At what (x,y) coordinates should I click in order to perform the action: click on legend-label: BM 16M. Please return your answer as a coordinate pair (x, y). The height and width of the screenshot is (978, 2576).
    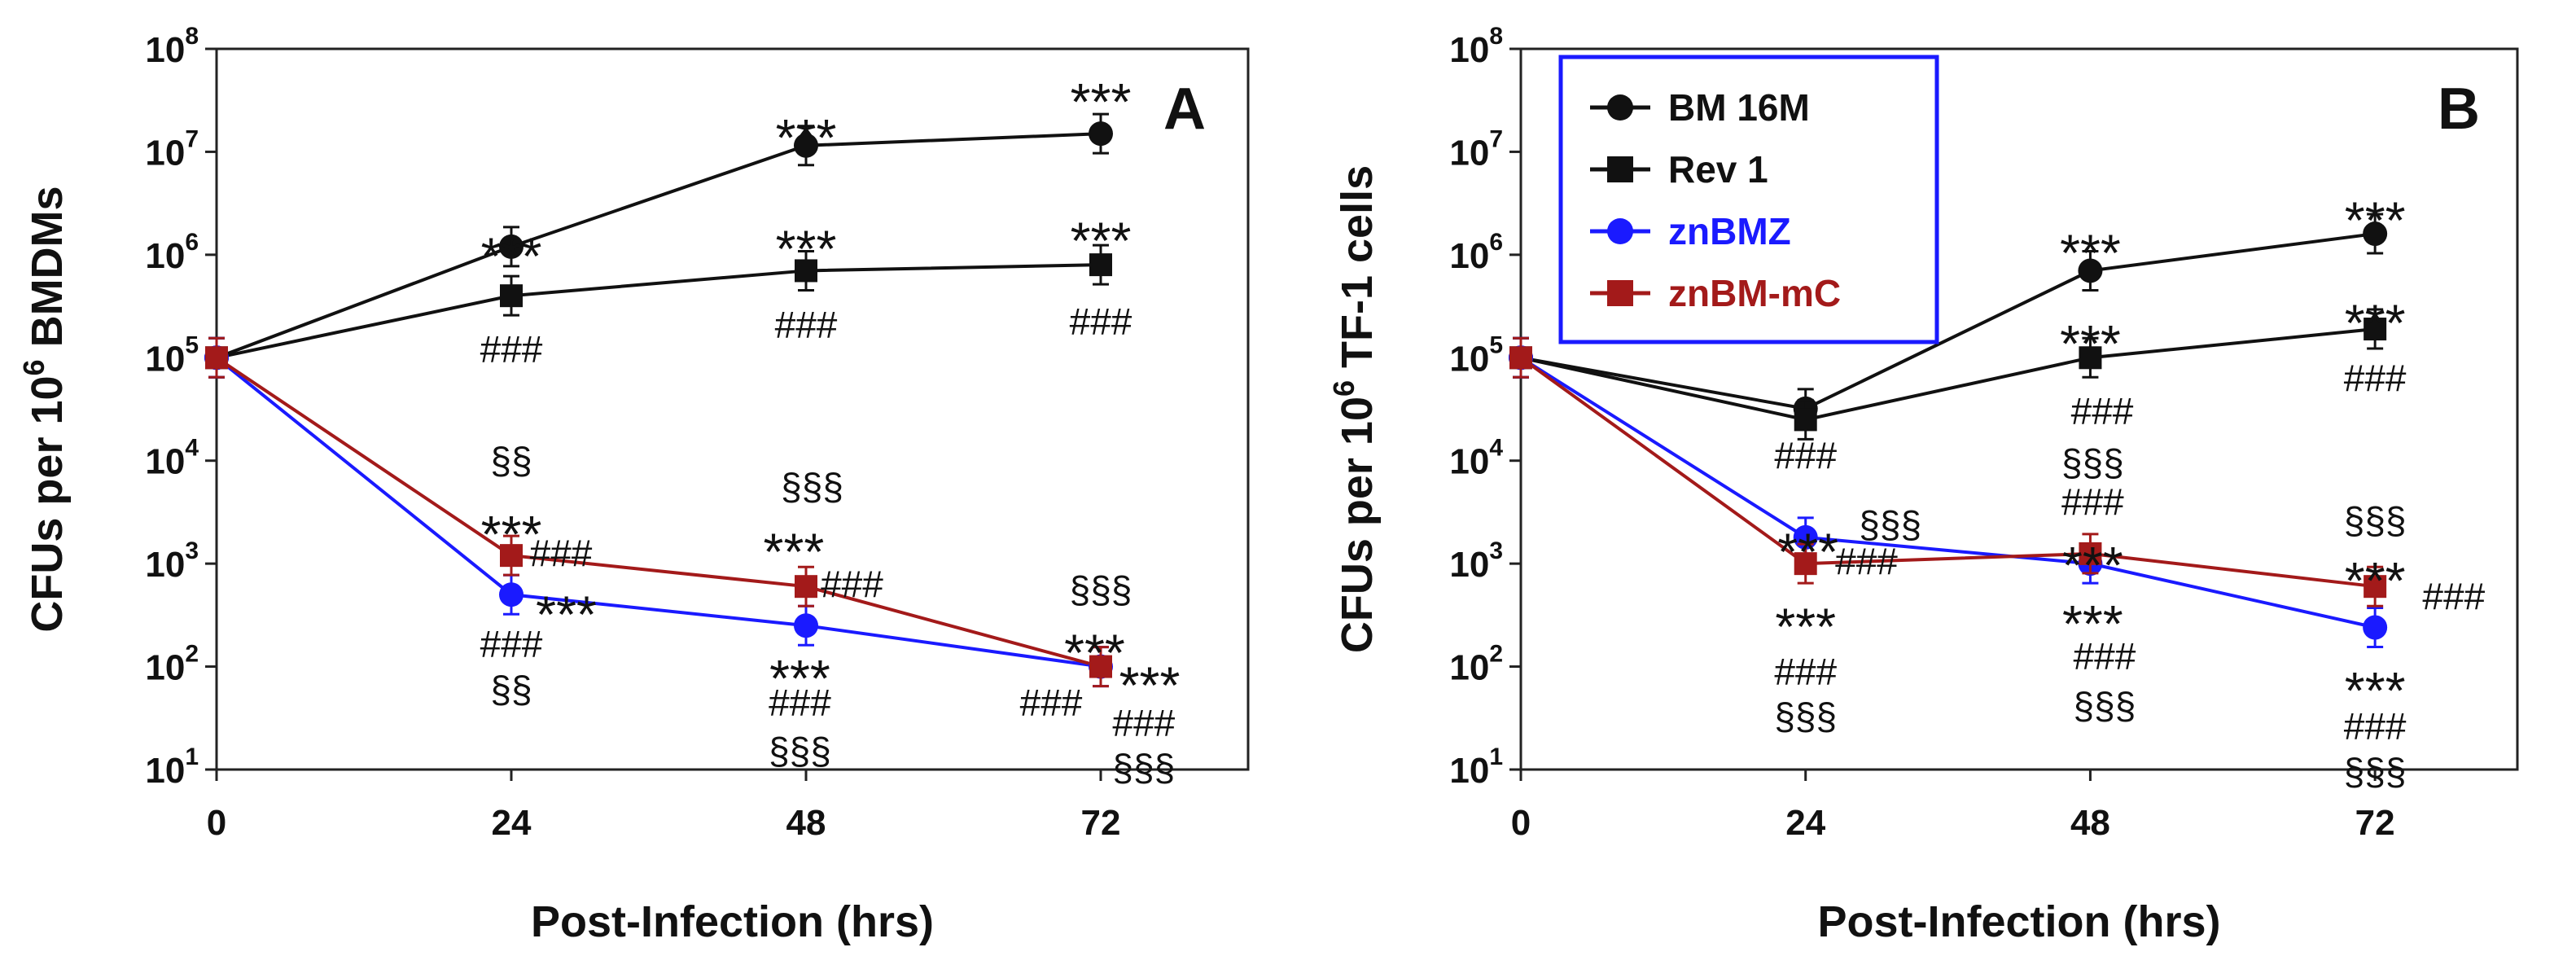
    Looking at the image, I should click on (1739, 107).